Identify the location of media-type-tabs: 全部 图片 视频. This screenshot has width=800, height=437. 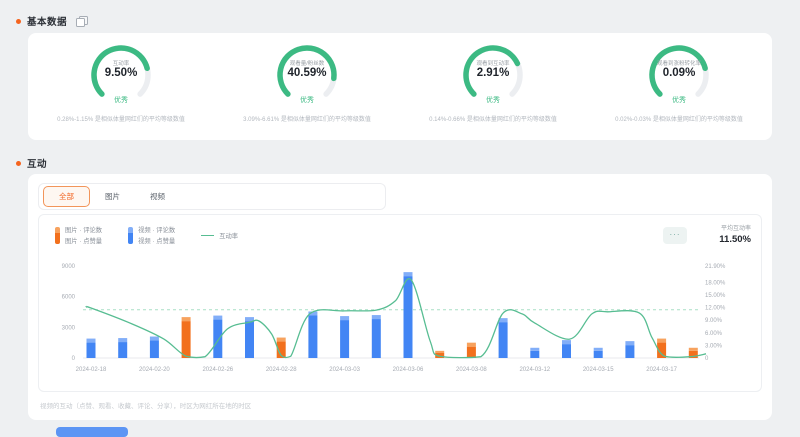
(212, 196).